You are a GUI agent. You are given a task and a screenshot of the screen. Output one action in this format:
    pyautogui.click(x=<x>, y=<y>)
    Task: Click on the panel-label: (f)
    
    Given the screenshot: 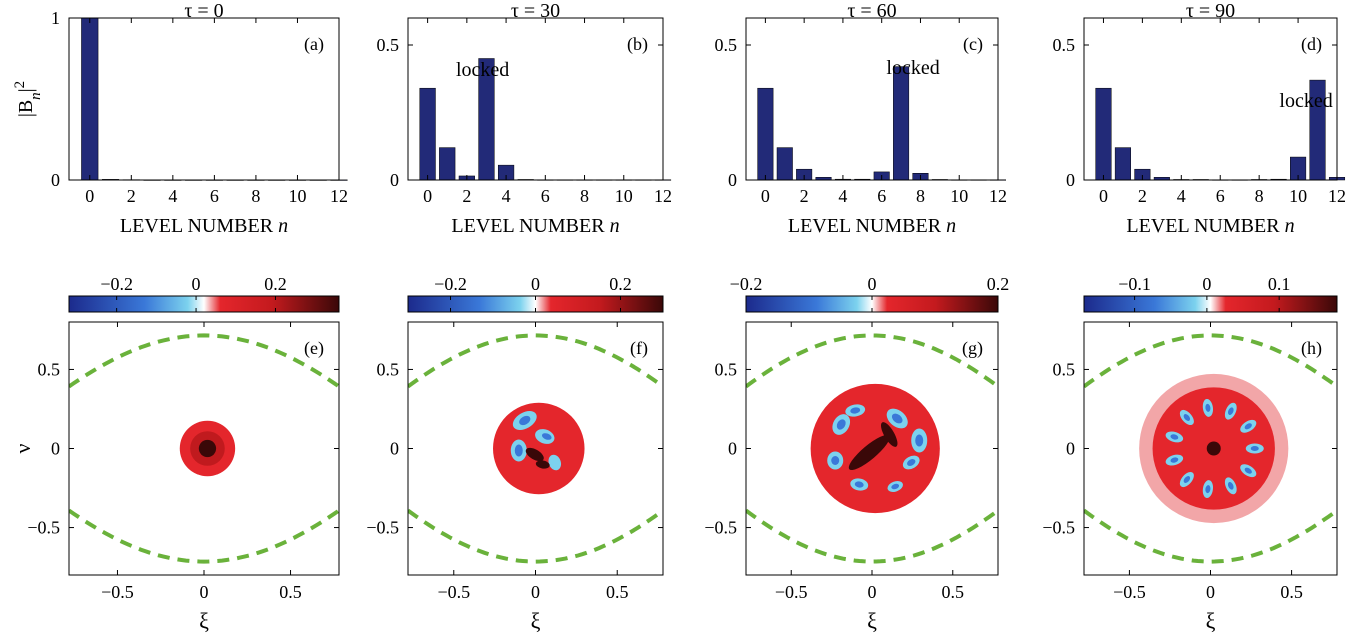 What is the action you would take?
    pyautogui.click(x=639, y=348)
    